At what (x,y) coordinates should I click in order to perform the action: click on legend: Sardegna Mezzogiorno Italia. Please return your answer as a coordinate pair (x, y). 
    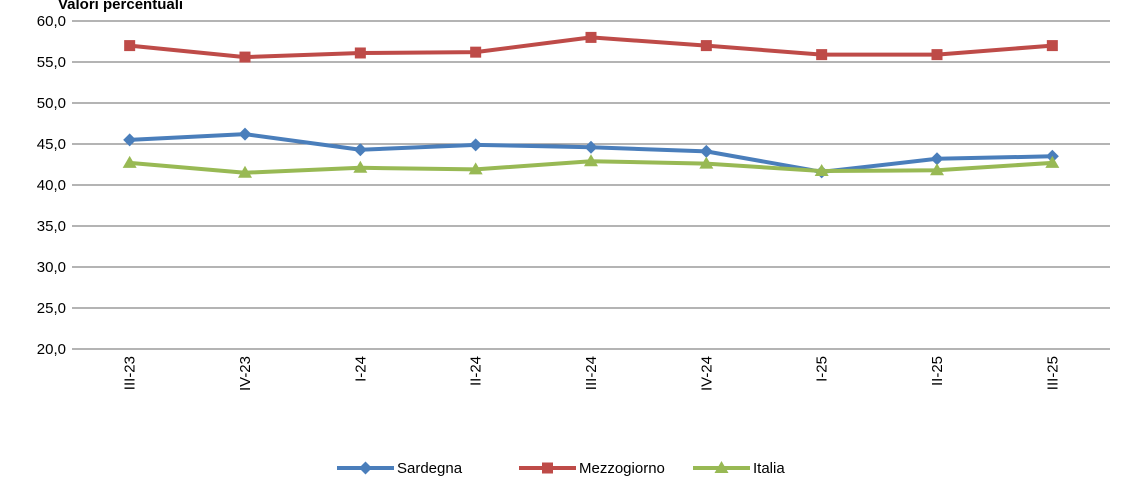
    Looking at the image, I should click on (561, 468).